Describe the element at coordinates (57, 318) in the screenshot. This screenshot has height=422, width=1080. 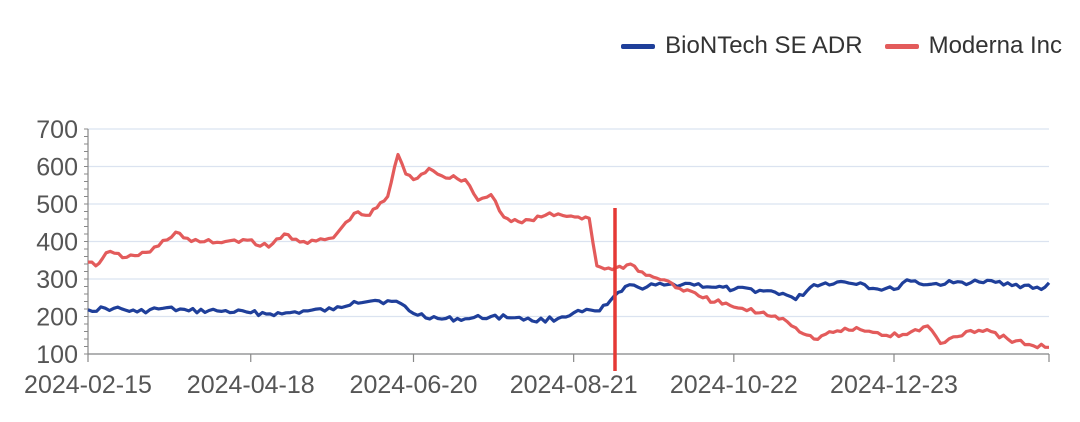
I see `y-tick-label: 200` at that location.